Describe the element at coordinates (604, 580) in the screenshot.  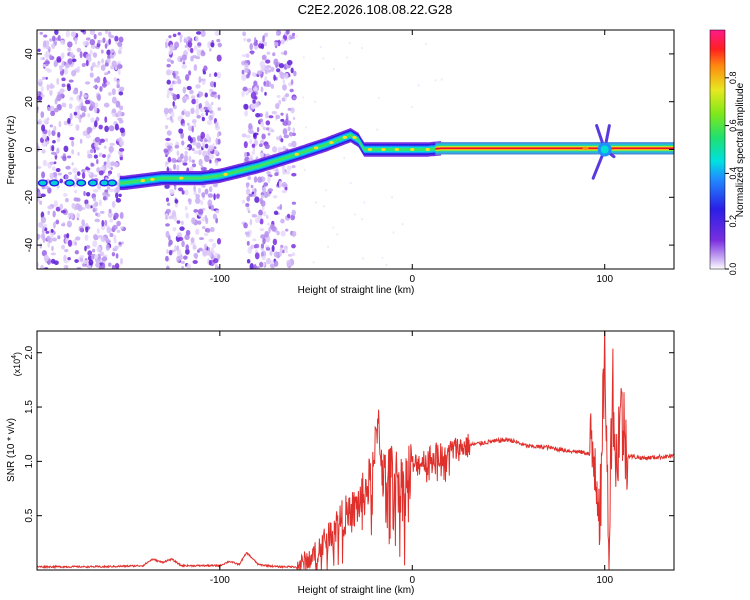
I see `bottom-x-tick-label: 100` at that location.